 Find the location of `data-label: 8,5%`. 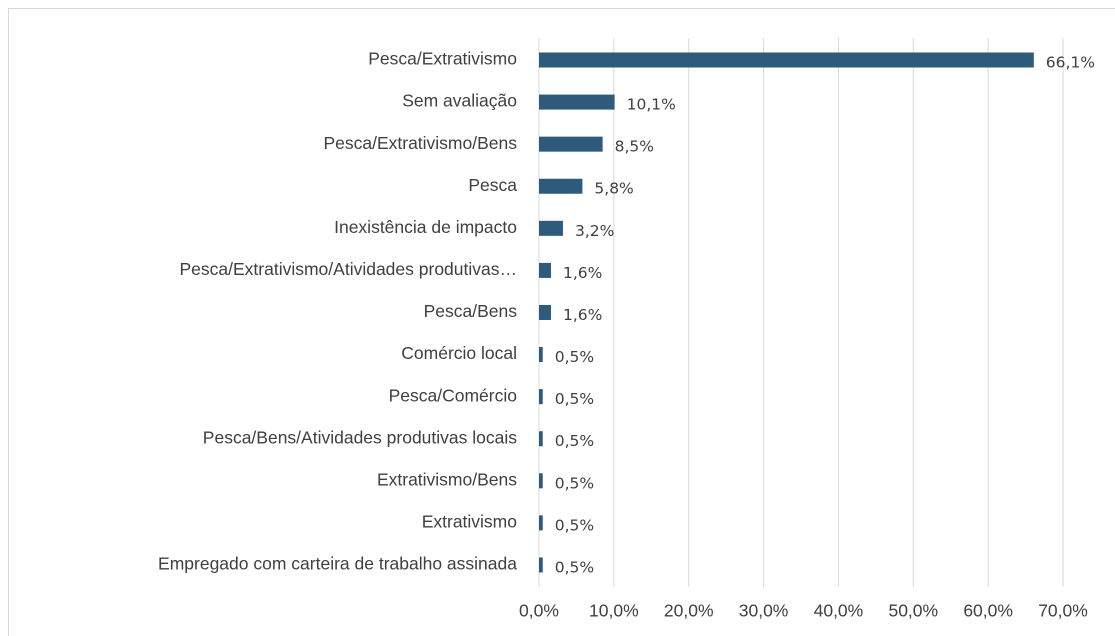

data-label: 8,5% is located at coordinates (634, 147).